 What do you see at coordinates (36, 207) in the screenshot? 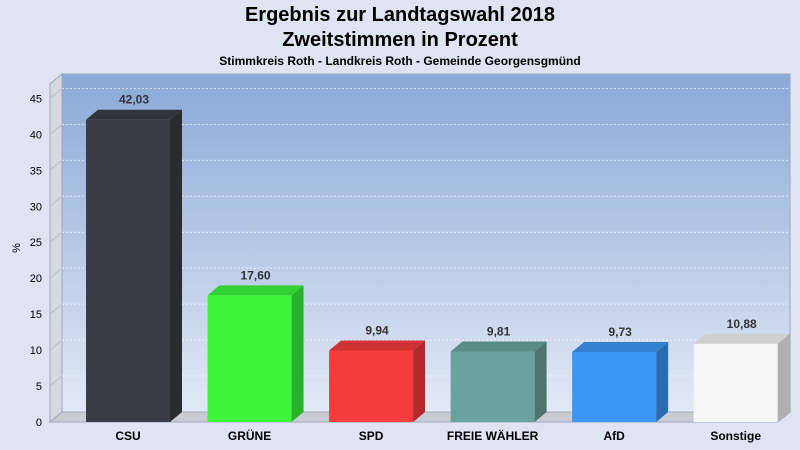
I see `y-tick-label: 30` at bounding box center [36, 207].